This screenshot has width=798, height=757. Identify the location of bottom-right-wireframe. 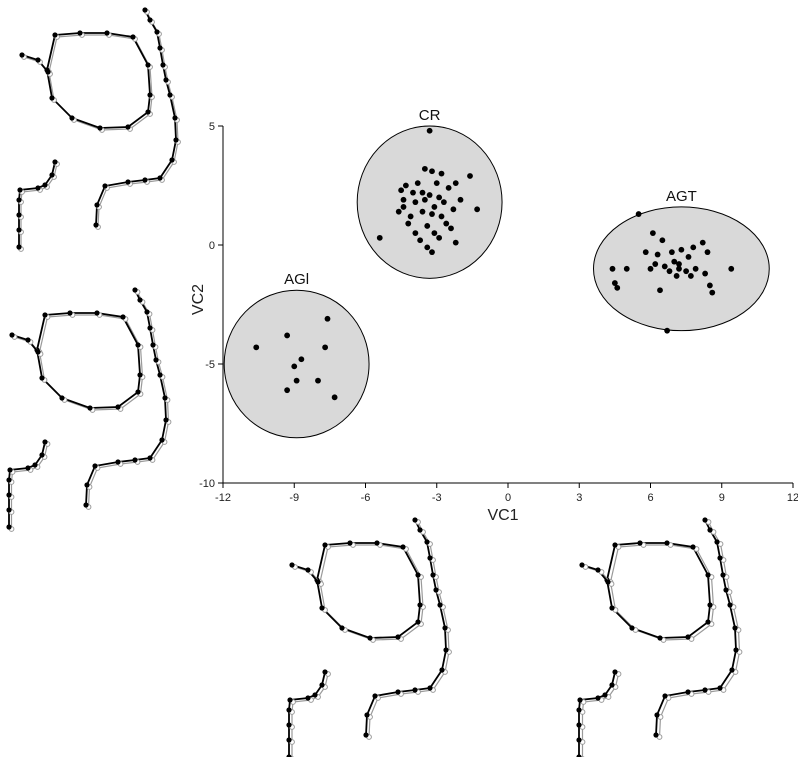
(659, 637).